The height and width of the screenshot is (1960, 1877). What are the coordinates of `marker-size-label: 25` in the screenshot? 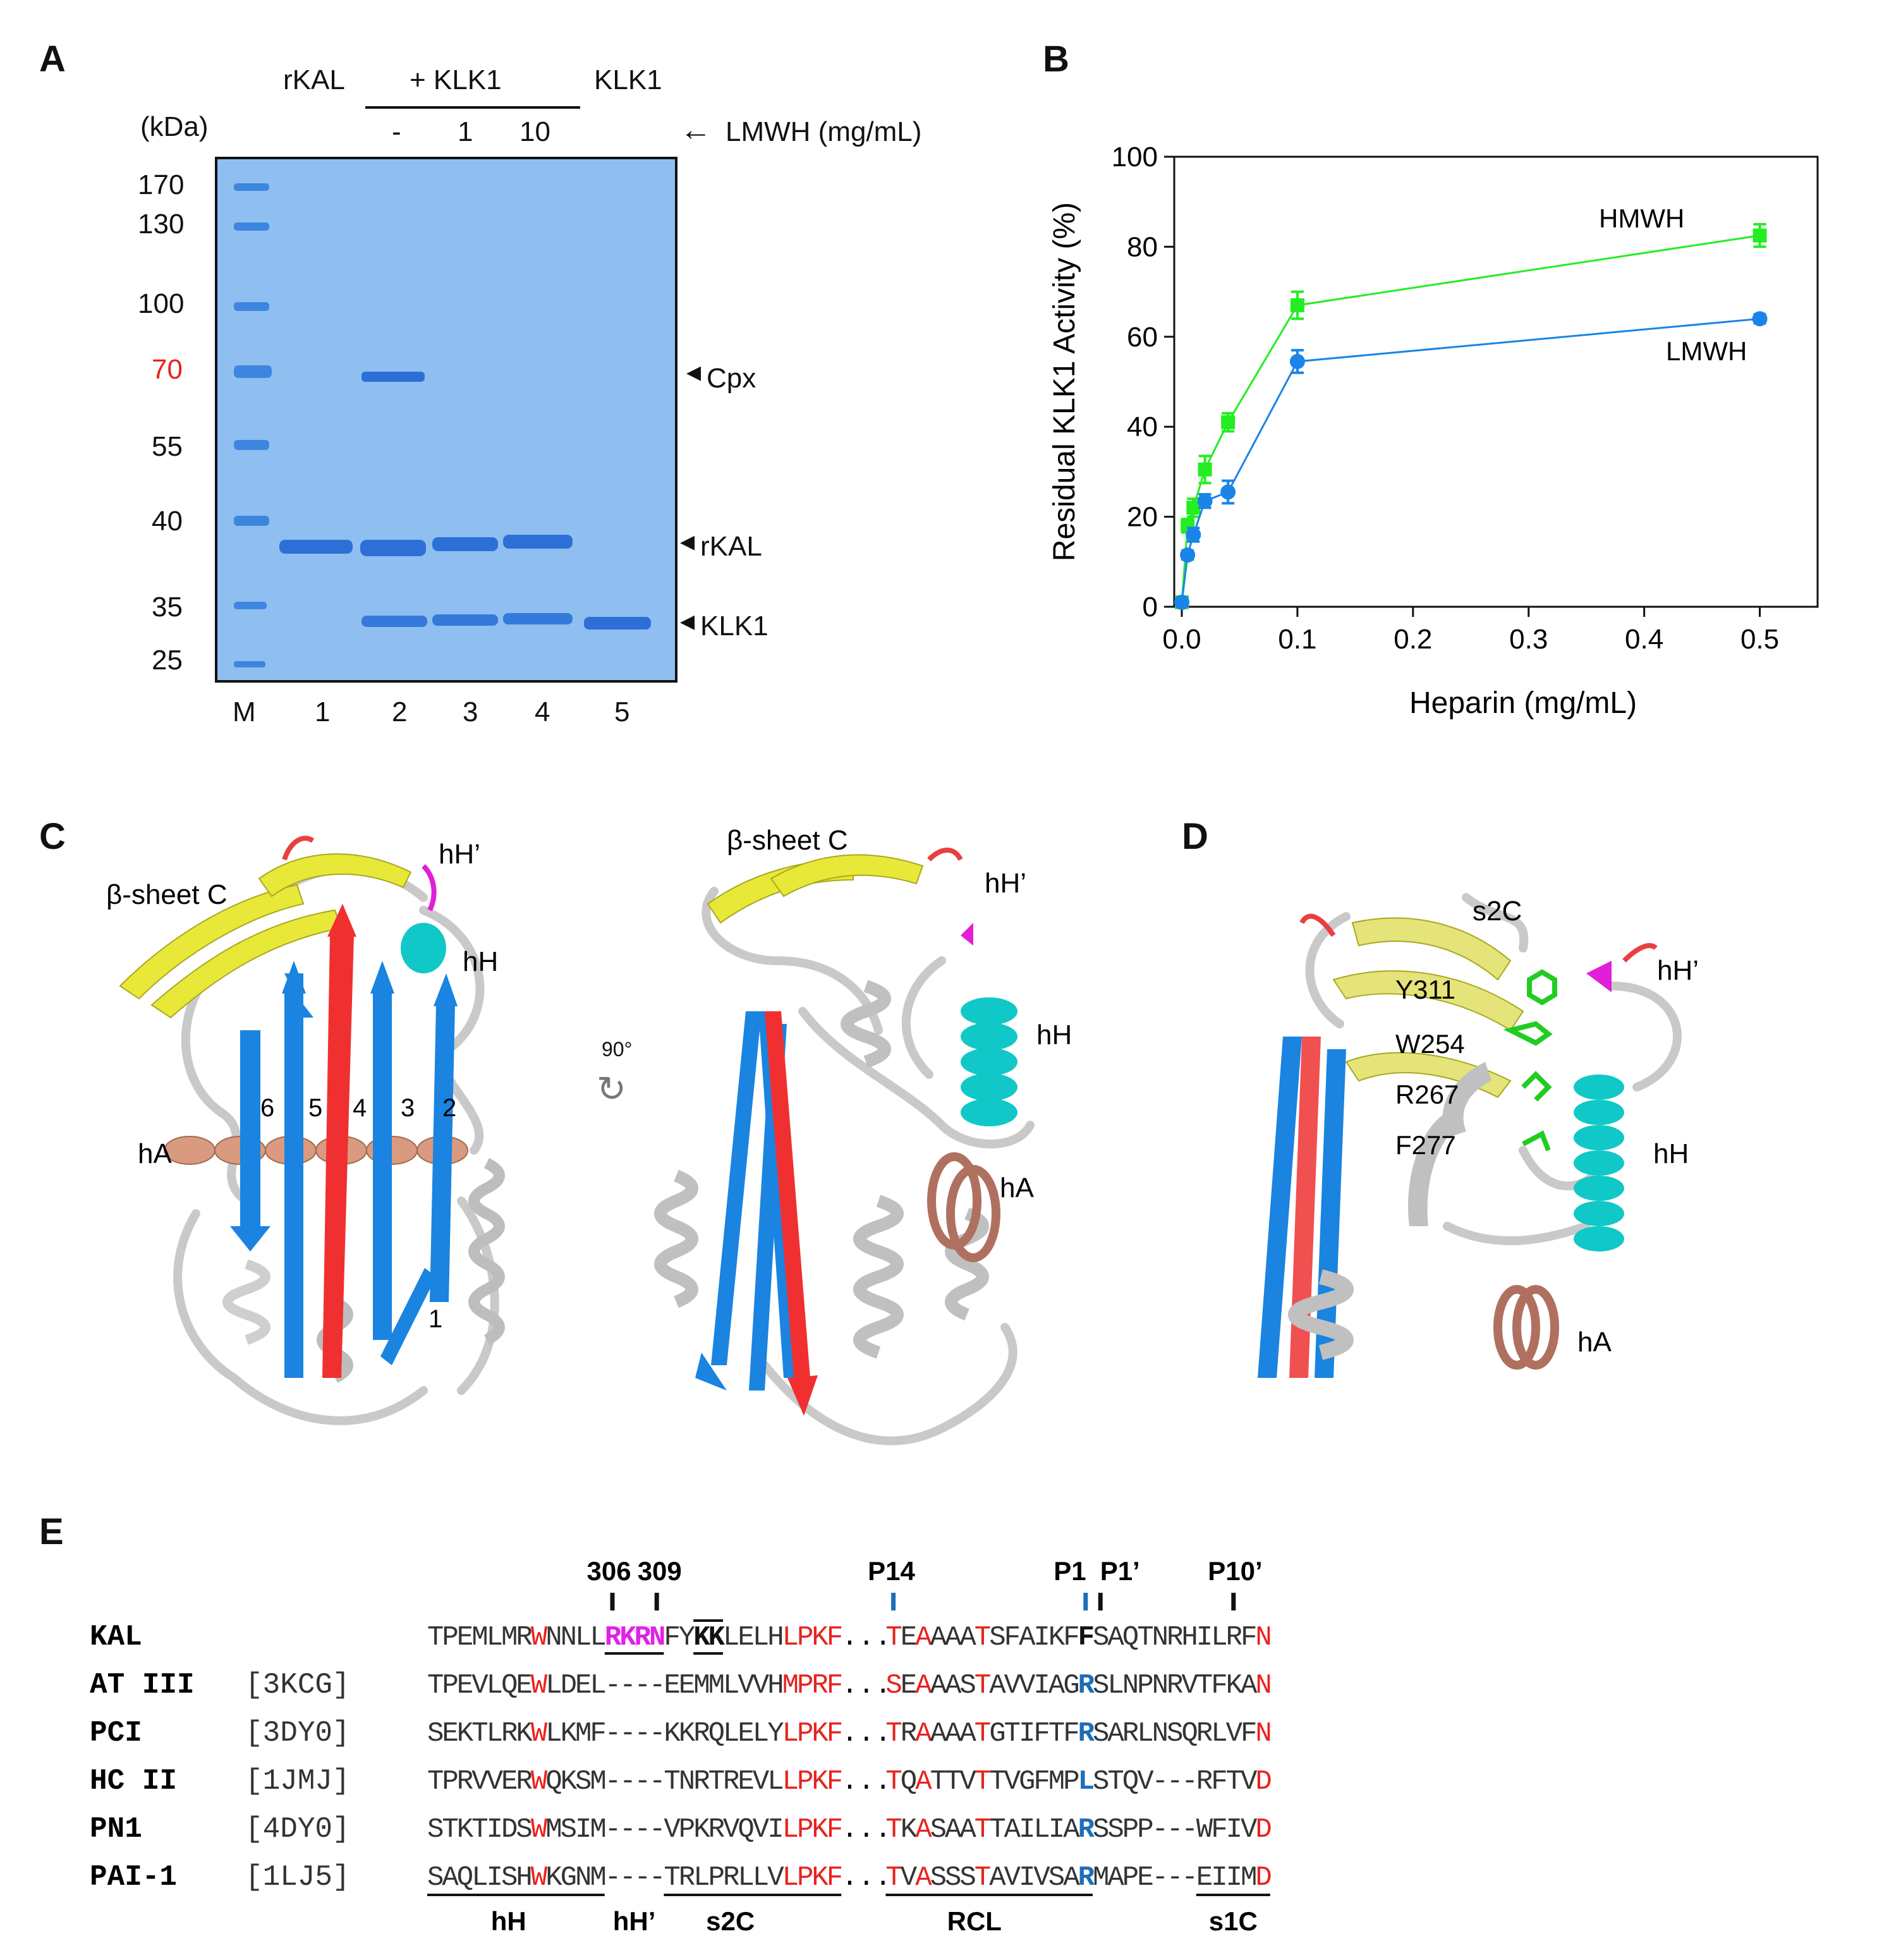 It's located at (167, 660).